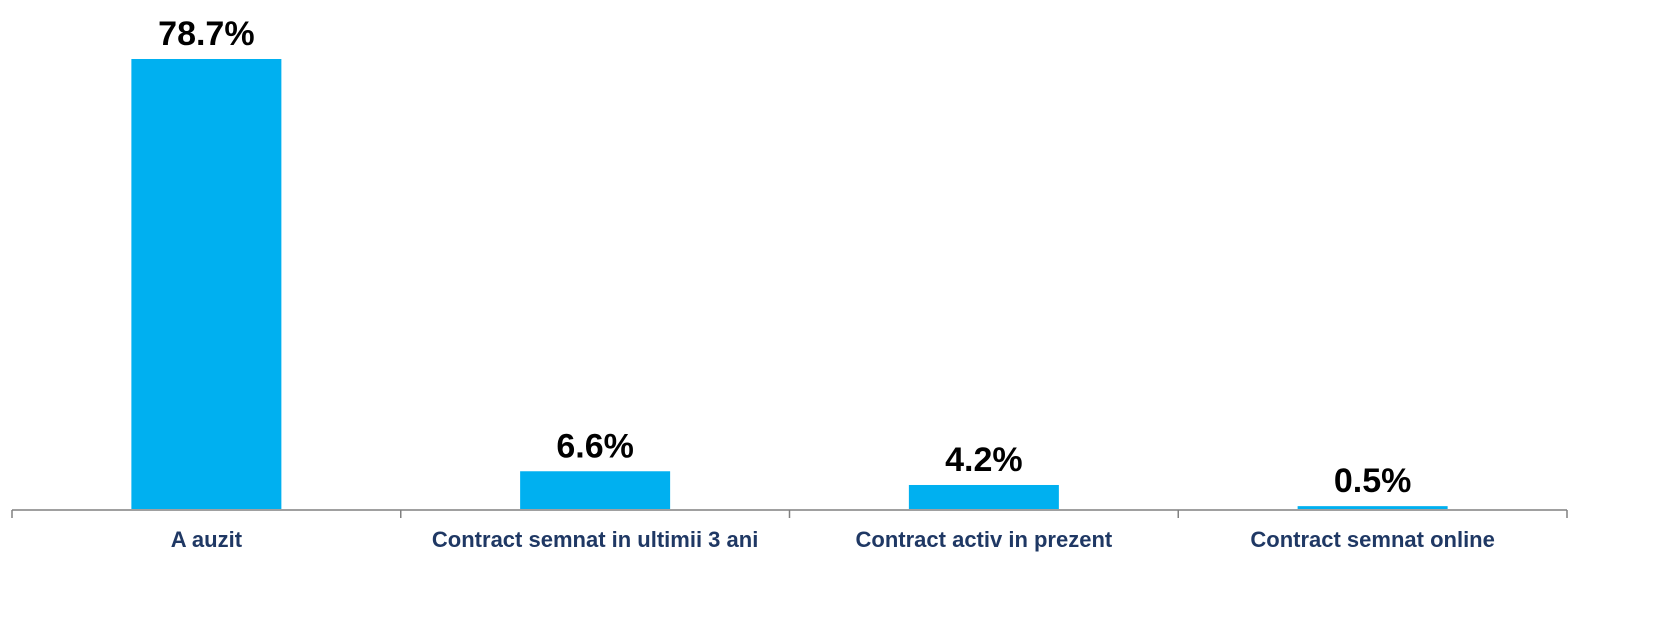 The image size is (1671, 623). What do you see at coordinates (595, 446) in the screenshot?
I see `value-label: 6.6%` at bounding box center [595, 446].